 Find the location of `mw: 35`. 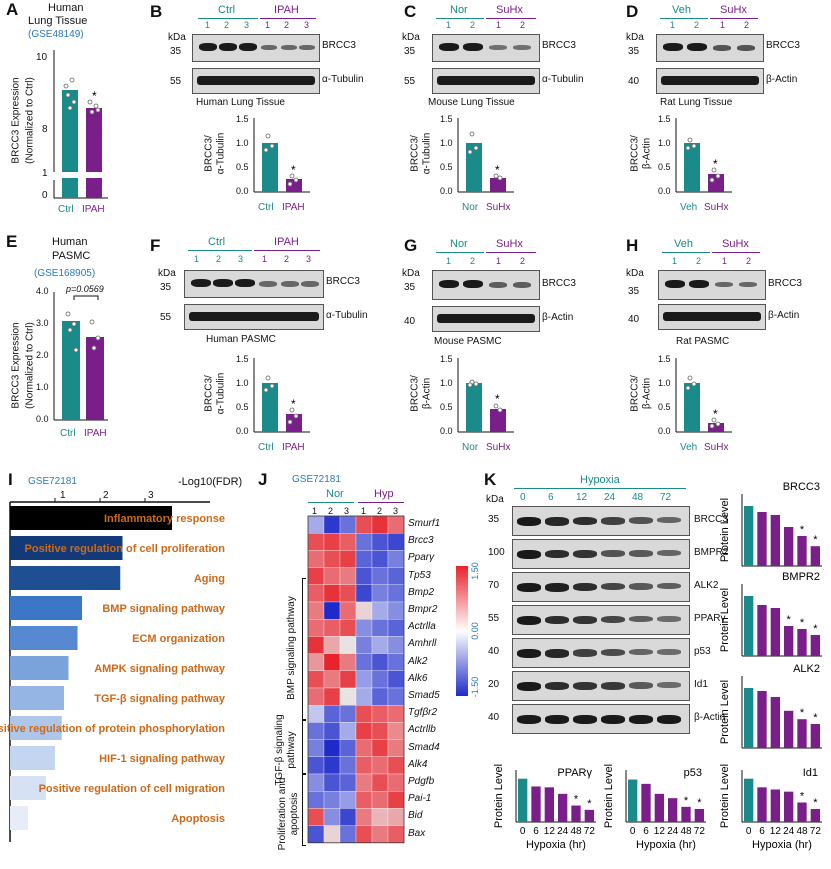

mw: 35 is located at coordinates (634, 51).